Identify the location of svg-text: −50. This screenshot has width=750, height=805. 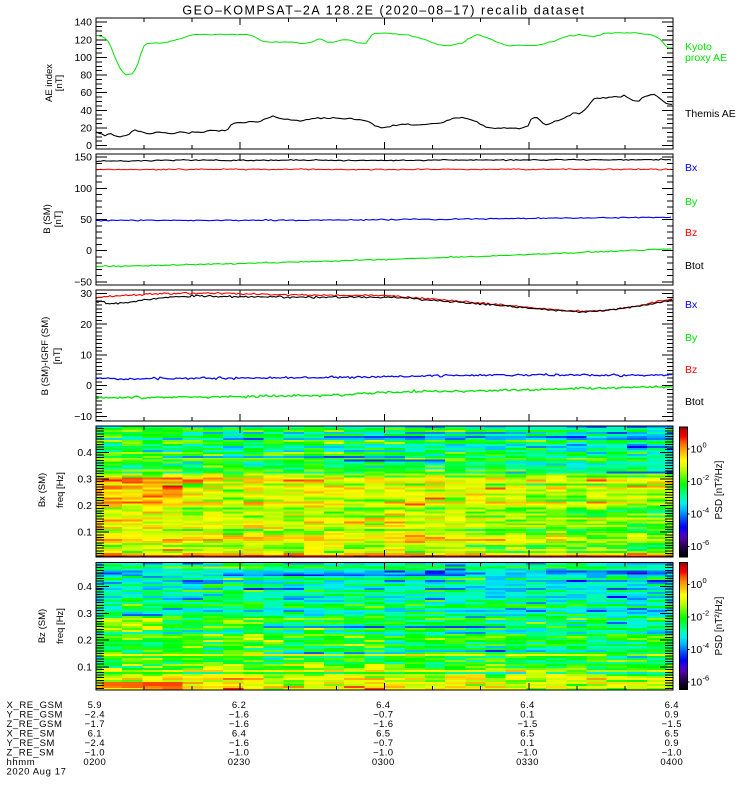
(83, 282).